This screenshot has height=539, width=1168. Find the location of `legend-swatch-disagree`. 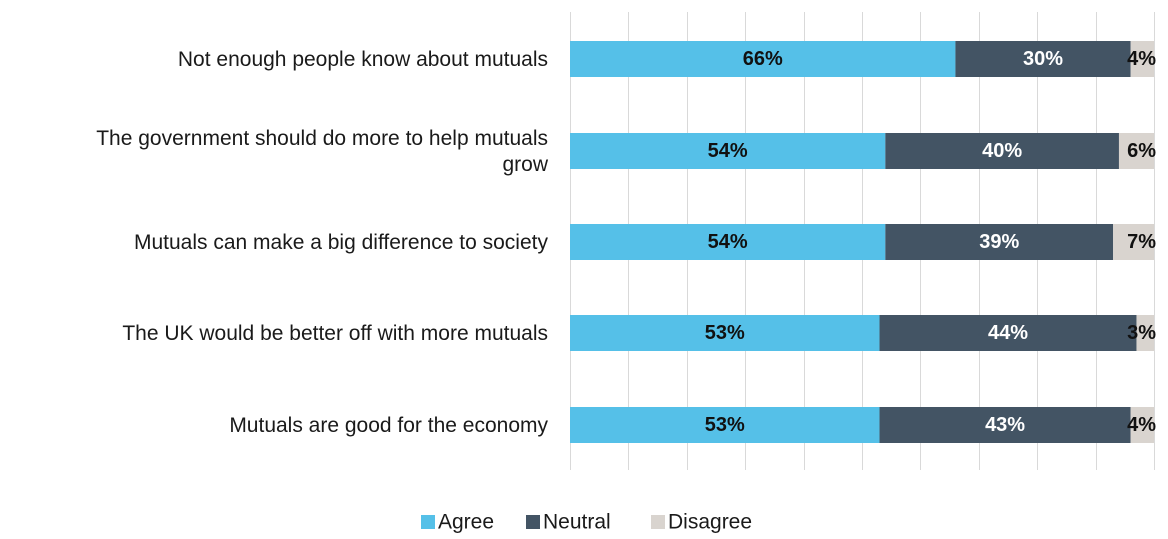

legend-swatch-disagree is located at coordinates (658, 522).